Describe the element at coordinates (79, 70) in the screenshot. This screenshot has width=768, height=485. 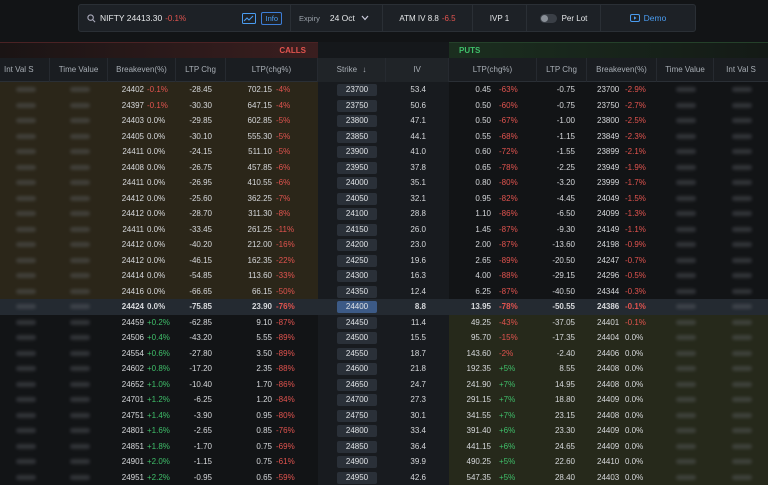
I see `col-calls-timevalue: Time Value` at that location.